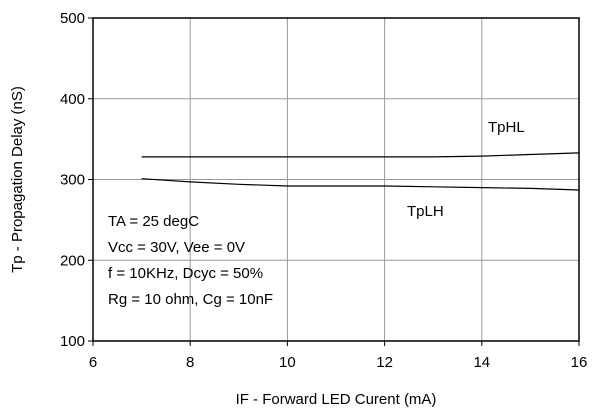 The height and width of the screenshot is (410, 592). What do you see at coordinates (579, 362) in the screenshot?
I see `x-tick-label: 16` at bounding box center [579, 362].